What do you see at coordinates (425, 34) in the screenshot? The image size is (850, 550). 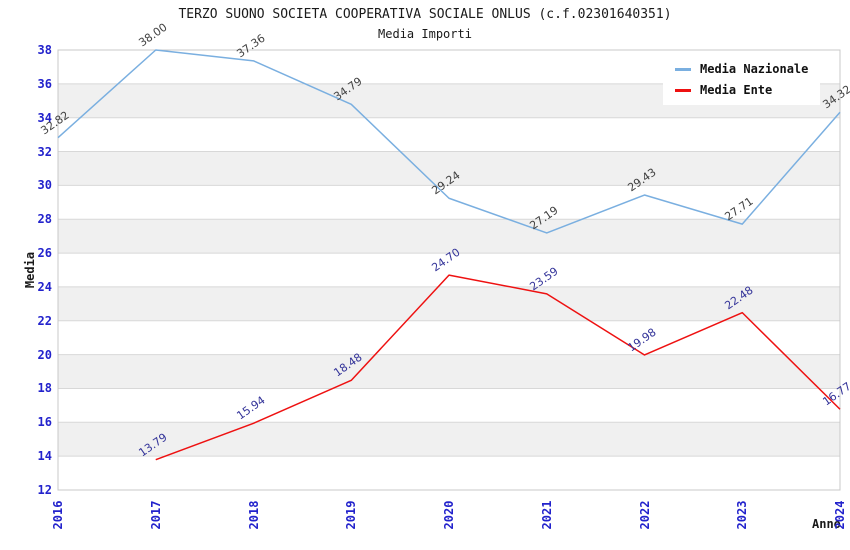 I see `chart-subtitle: Media Importi` at bounding box center [425, 34].